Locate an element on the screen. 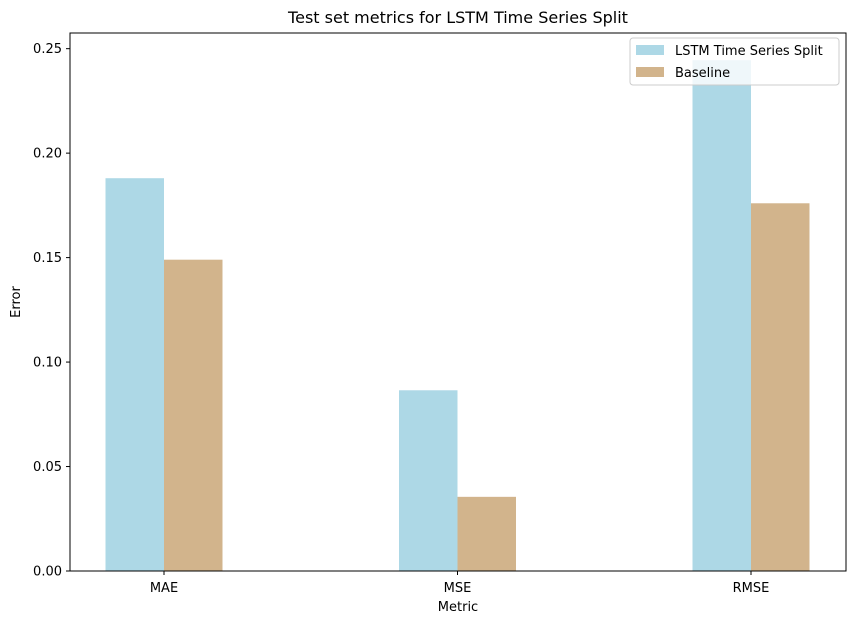  legend-box is located at coordinates (734, 61).